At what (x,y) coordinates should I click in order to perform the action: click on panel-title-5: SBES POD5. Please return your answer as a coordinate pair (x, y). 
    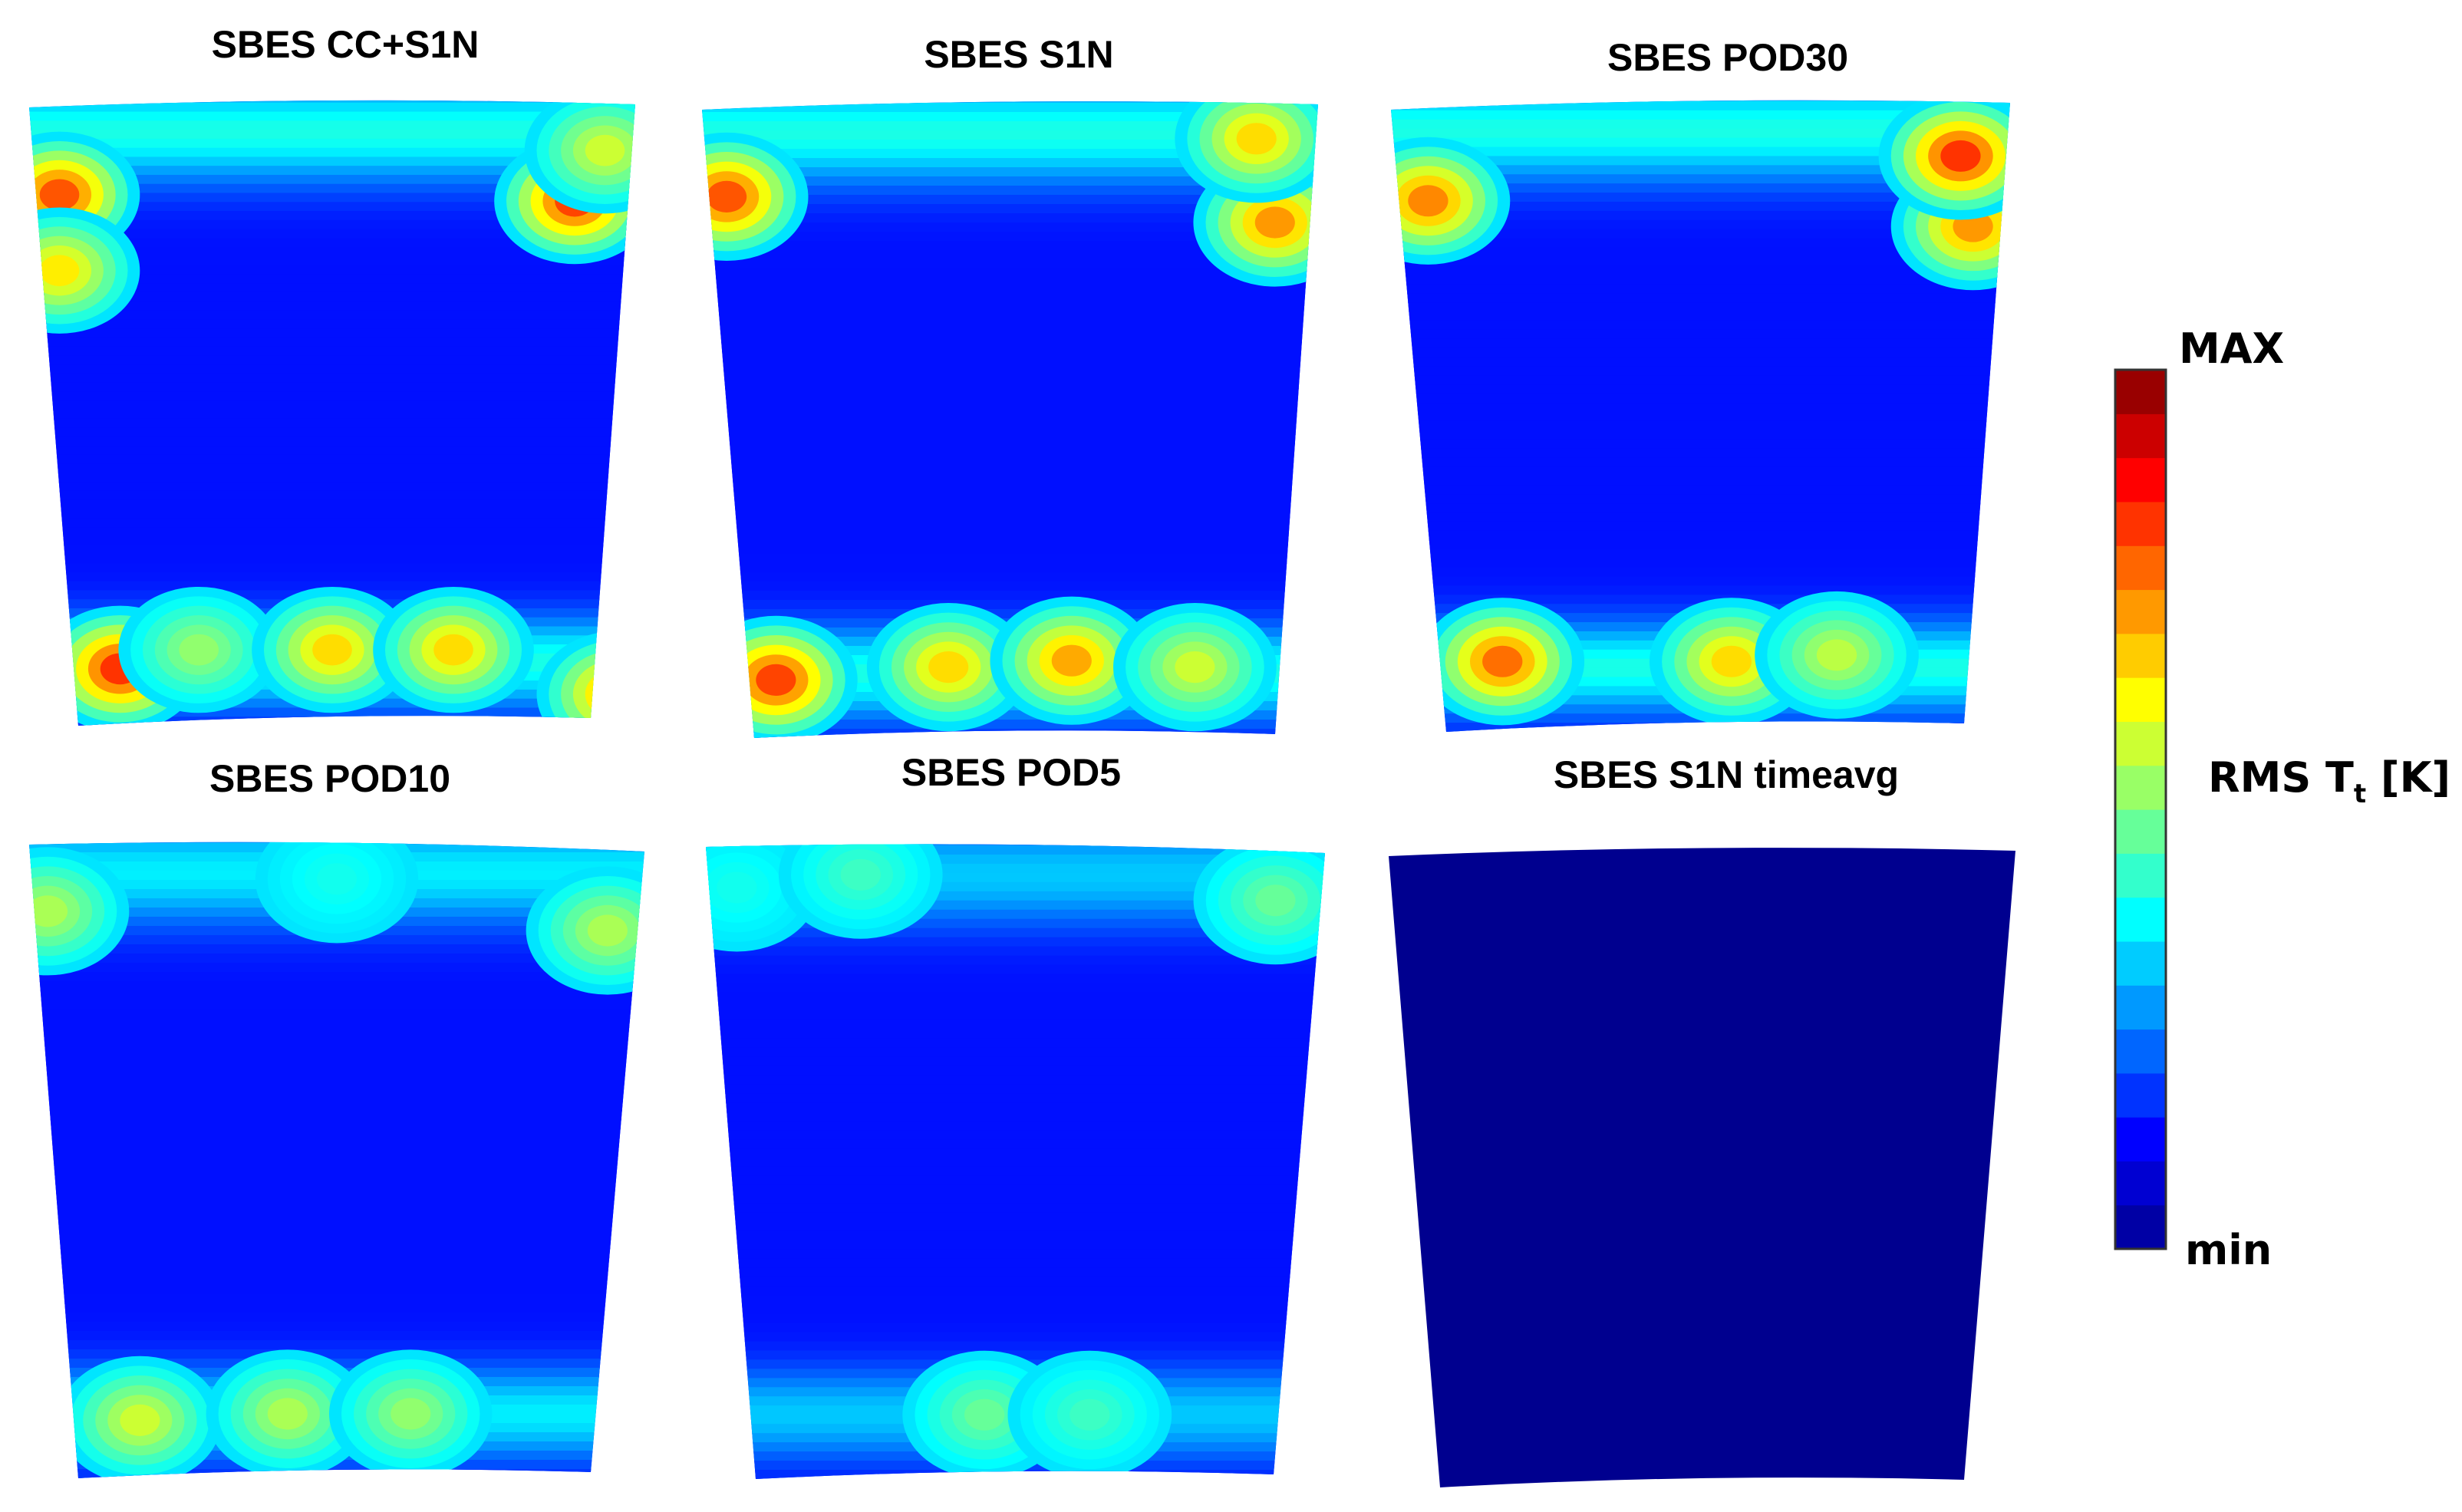
    Looking at the image, I should click on (1011, 772).